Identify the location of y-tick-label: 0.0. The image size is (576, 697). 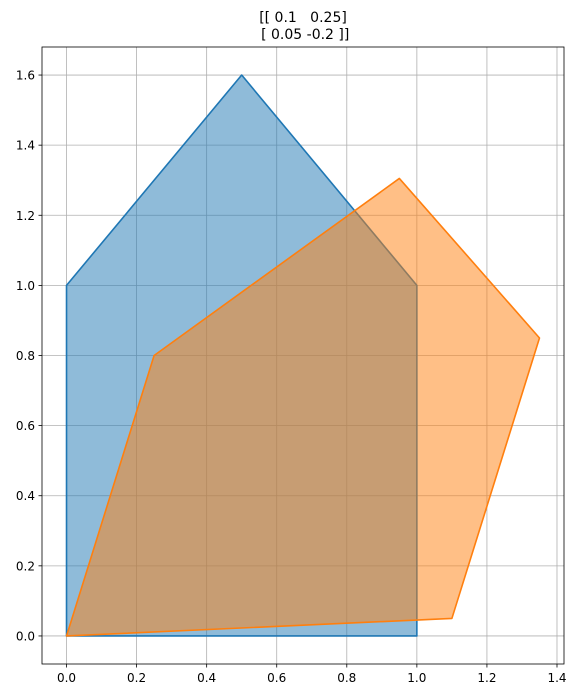
(25, 636).